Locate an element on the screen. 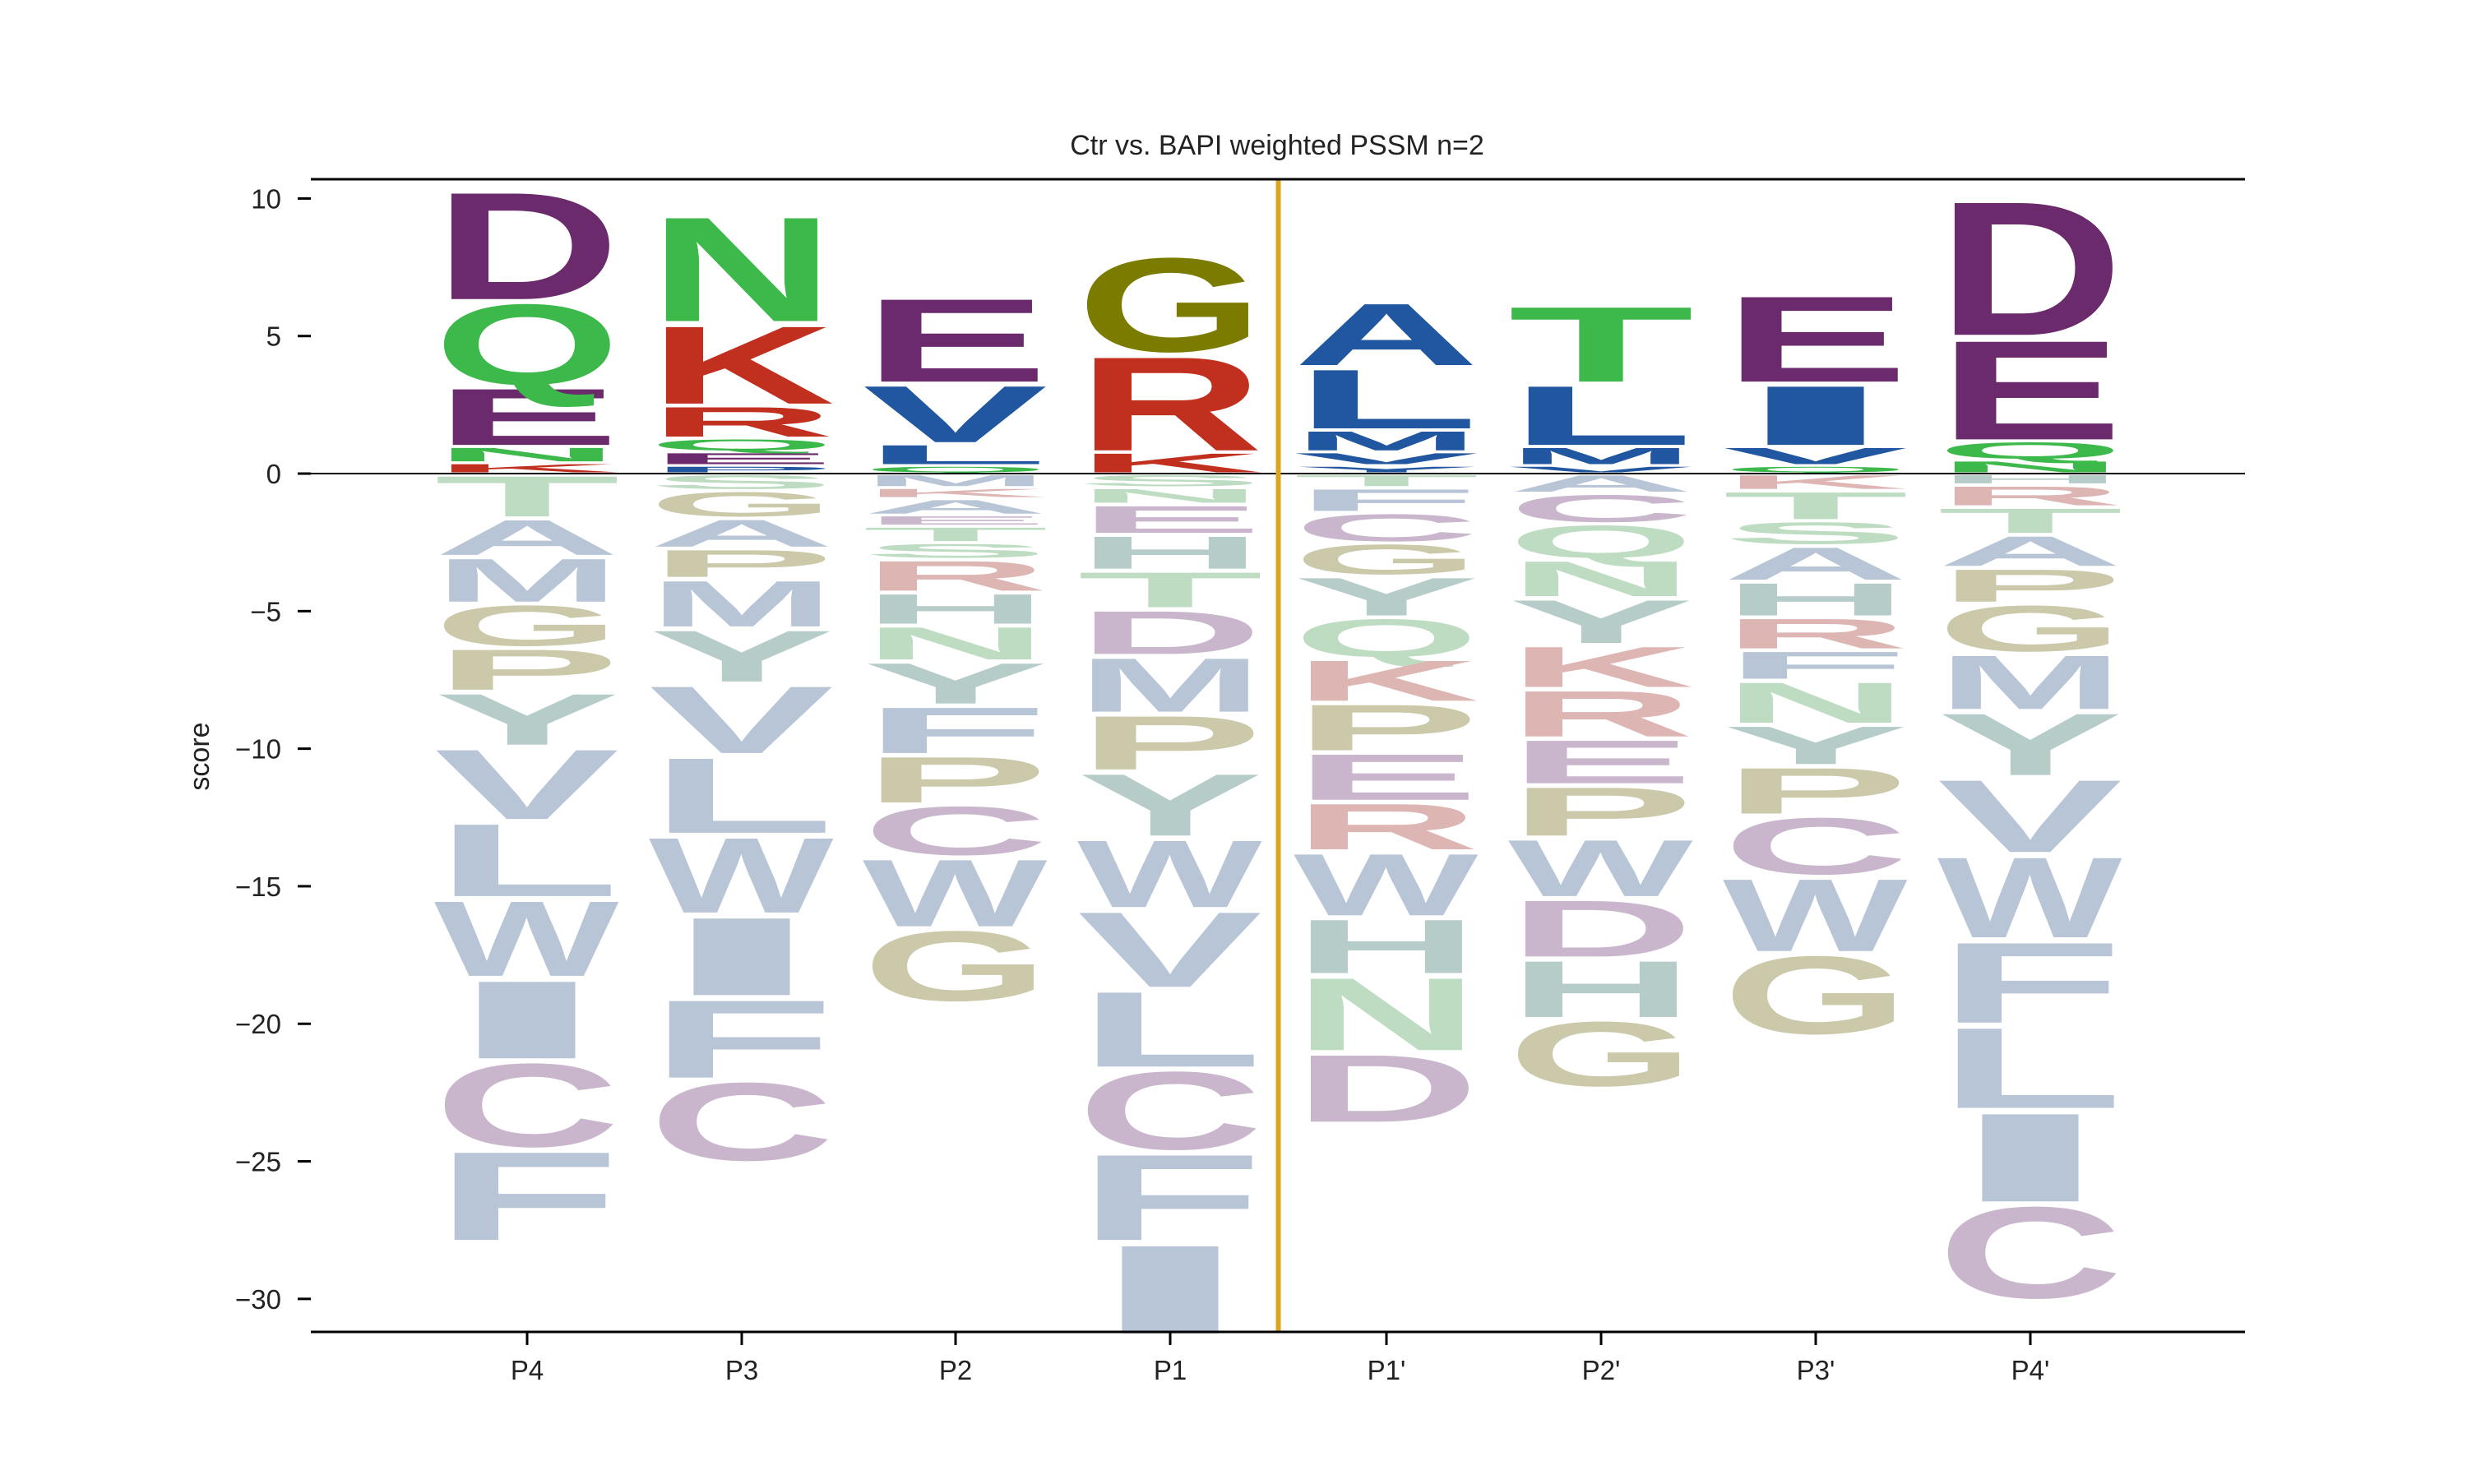 Image resolution: width=2467 pixels, height=1484 pixels. y-tick-label: −30 is located at coordinates (258, 1300).